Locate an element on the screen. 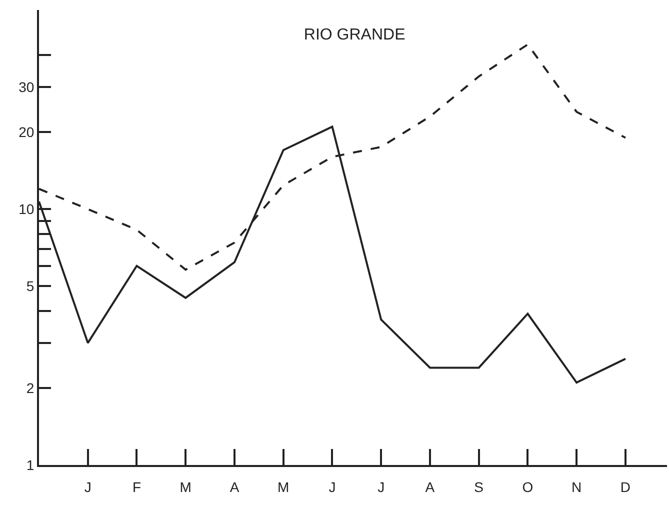 This screenshot has height=510, width=669. text: RIO GRANDE is located at coordinates (355, 35).